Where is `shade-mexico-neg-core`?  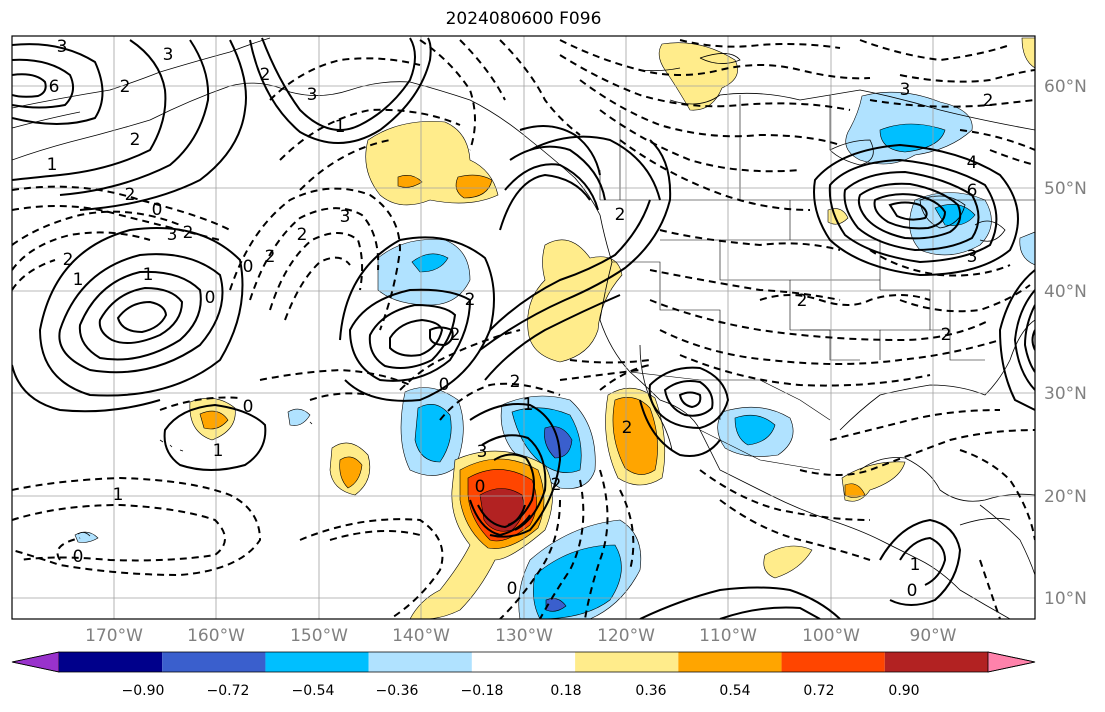
shade-mexico-neg-core is located at coordinates (755, 430).